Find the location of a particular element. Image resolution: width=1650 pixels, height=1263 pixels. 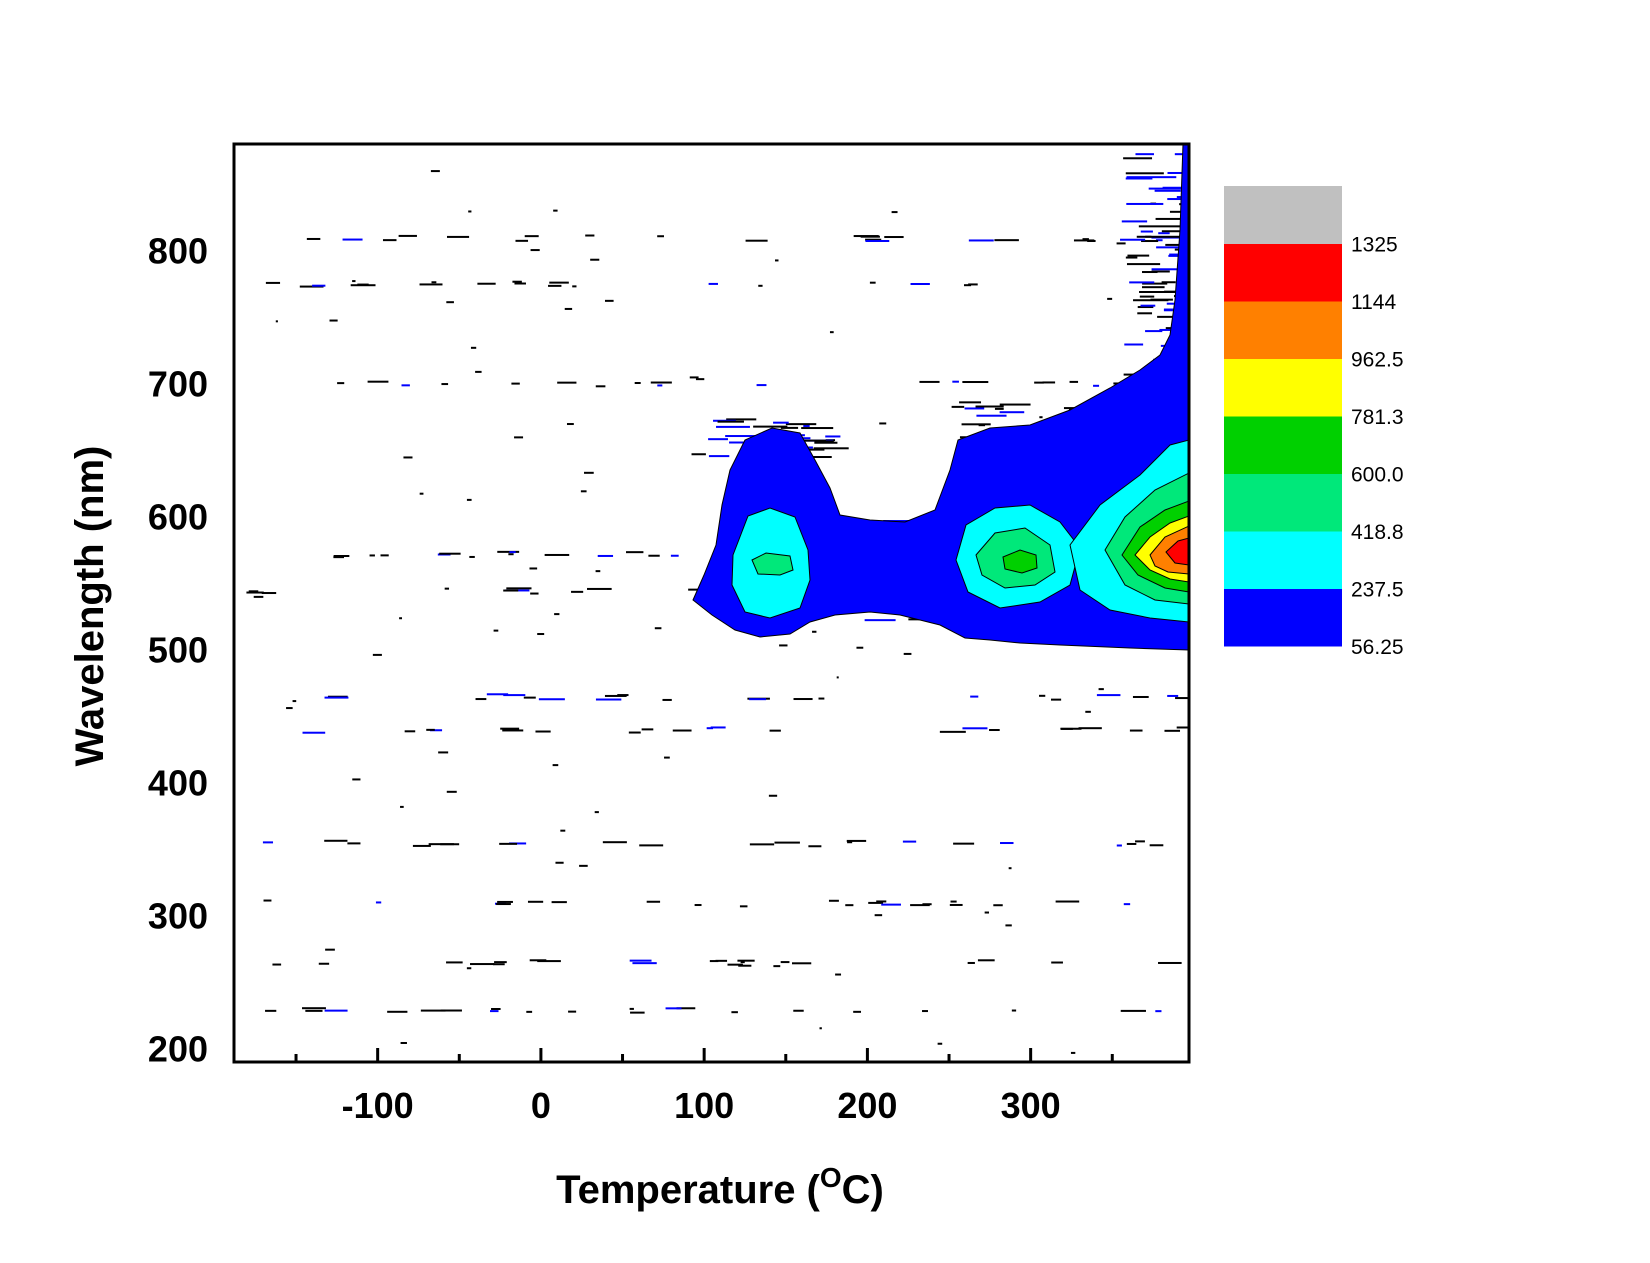

colorbar-level-label: 237.5 is located at coordinates (1377, 590).